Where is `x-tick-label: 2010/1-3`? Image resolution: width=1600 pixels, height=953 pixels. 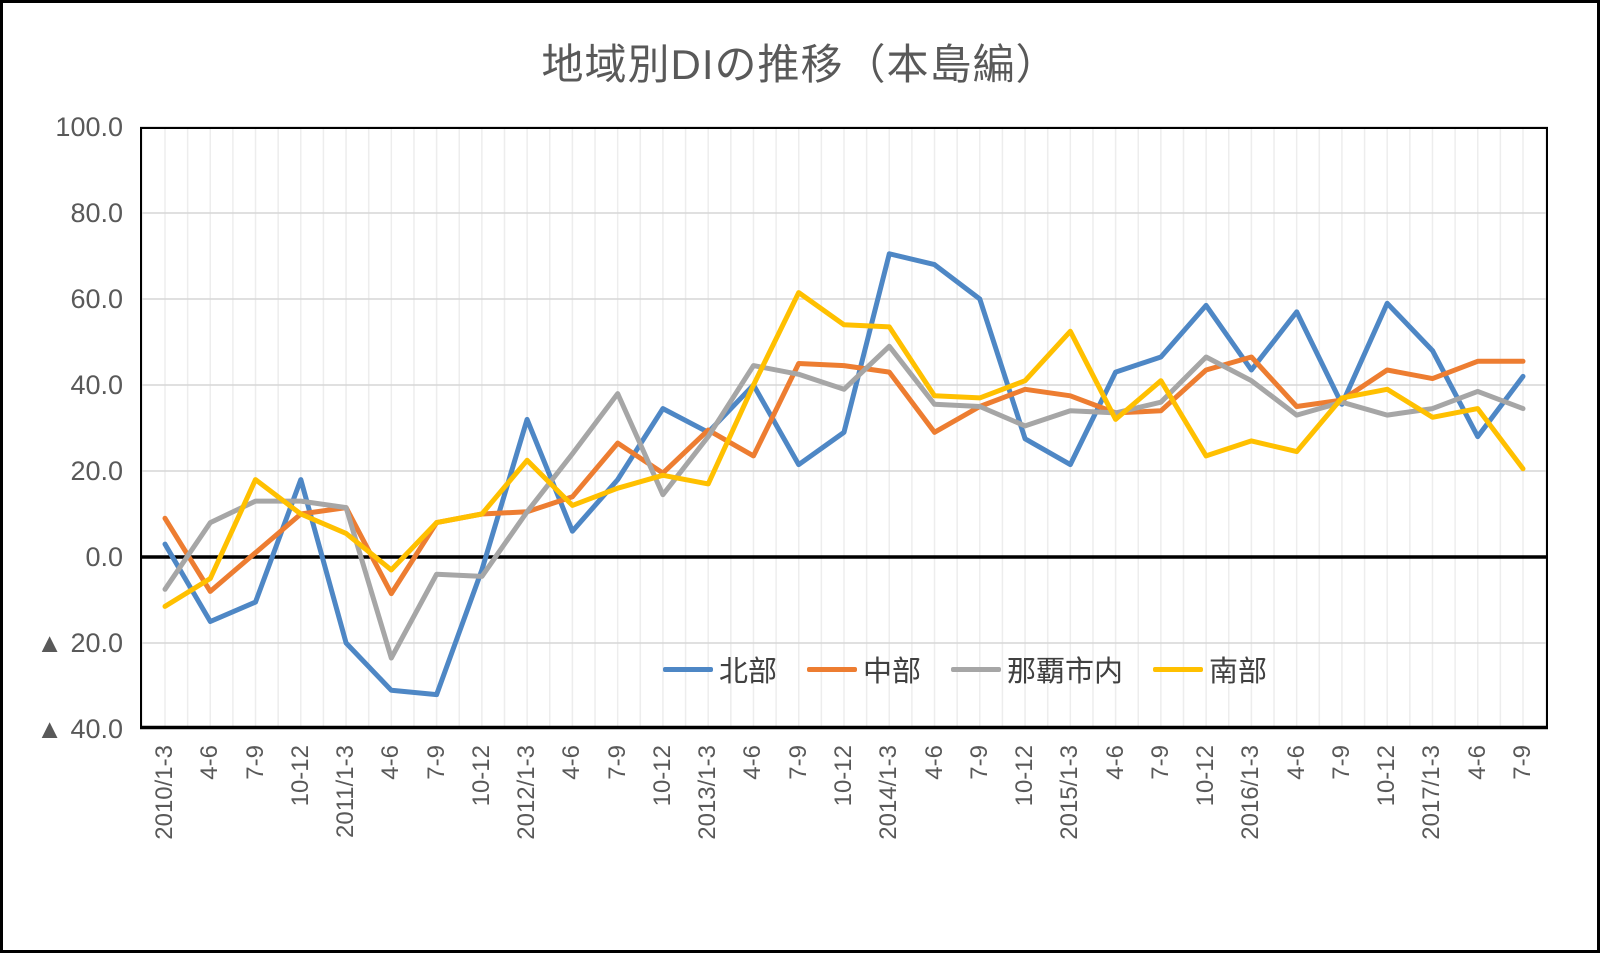 x-tick-label: 2010/1-3 is located at coordinates (164, 792).